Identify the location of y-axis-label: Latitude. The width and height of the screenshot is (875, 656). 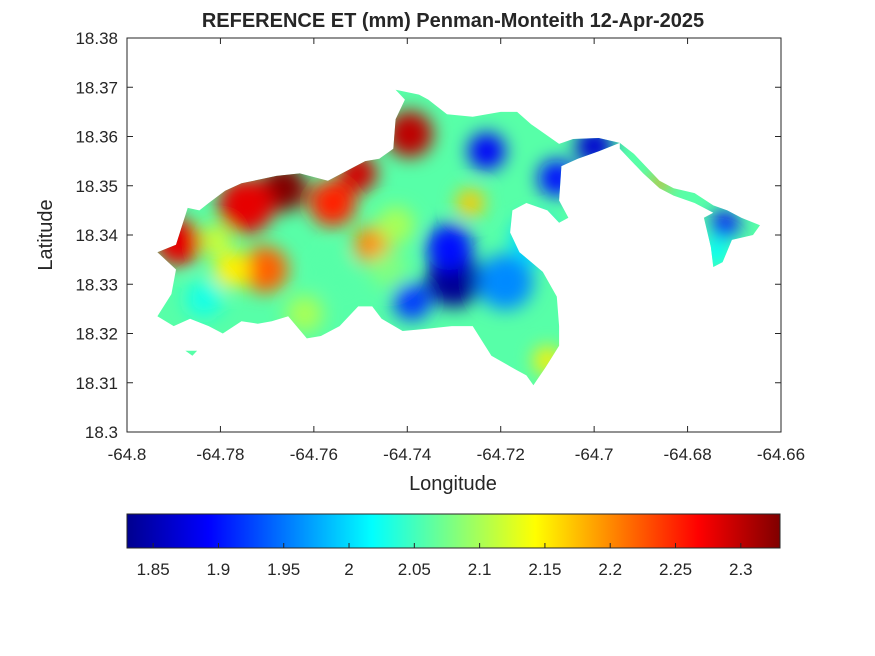
(46, 234).